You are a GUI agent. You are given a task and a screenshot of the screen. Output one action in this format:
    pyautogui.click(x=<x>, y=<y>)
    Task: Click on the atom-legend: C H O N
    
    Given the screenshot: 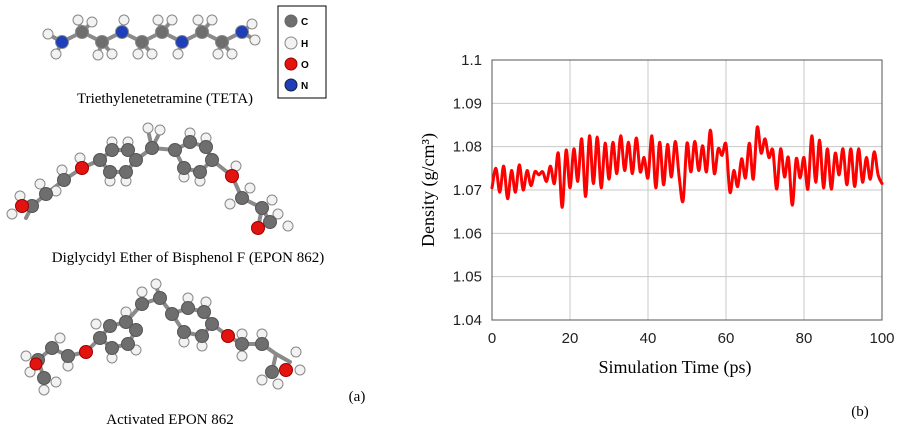 What is the action you would take?
    pyautogui.click(x=302, y=52)
    